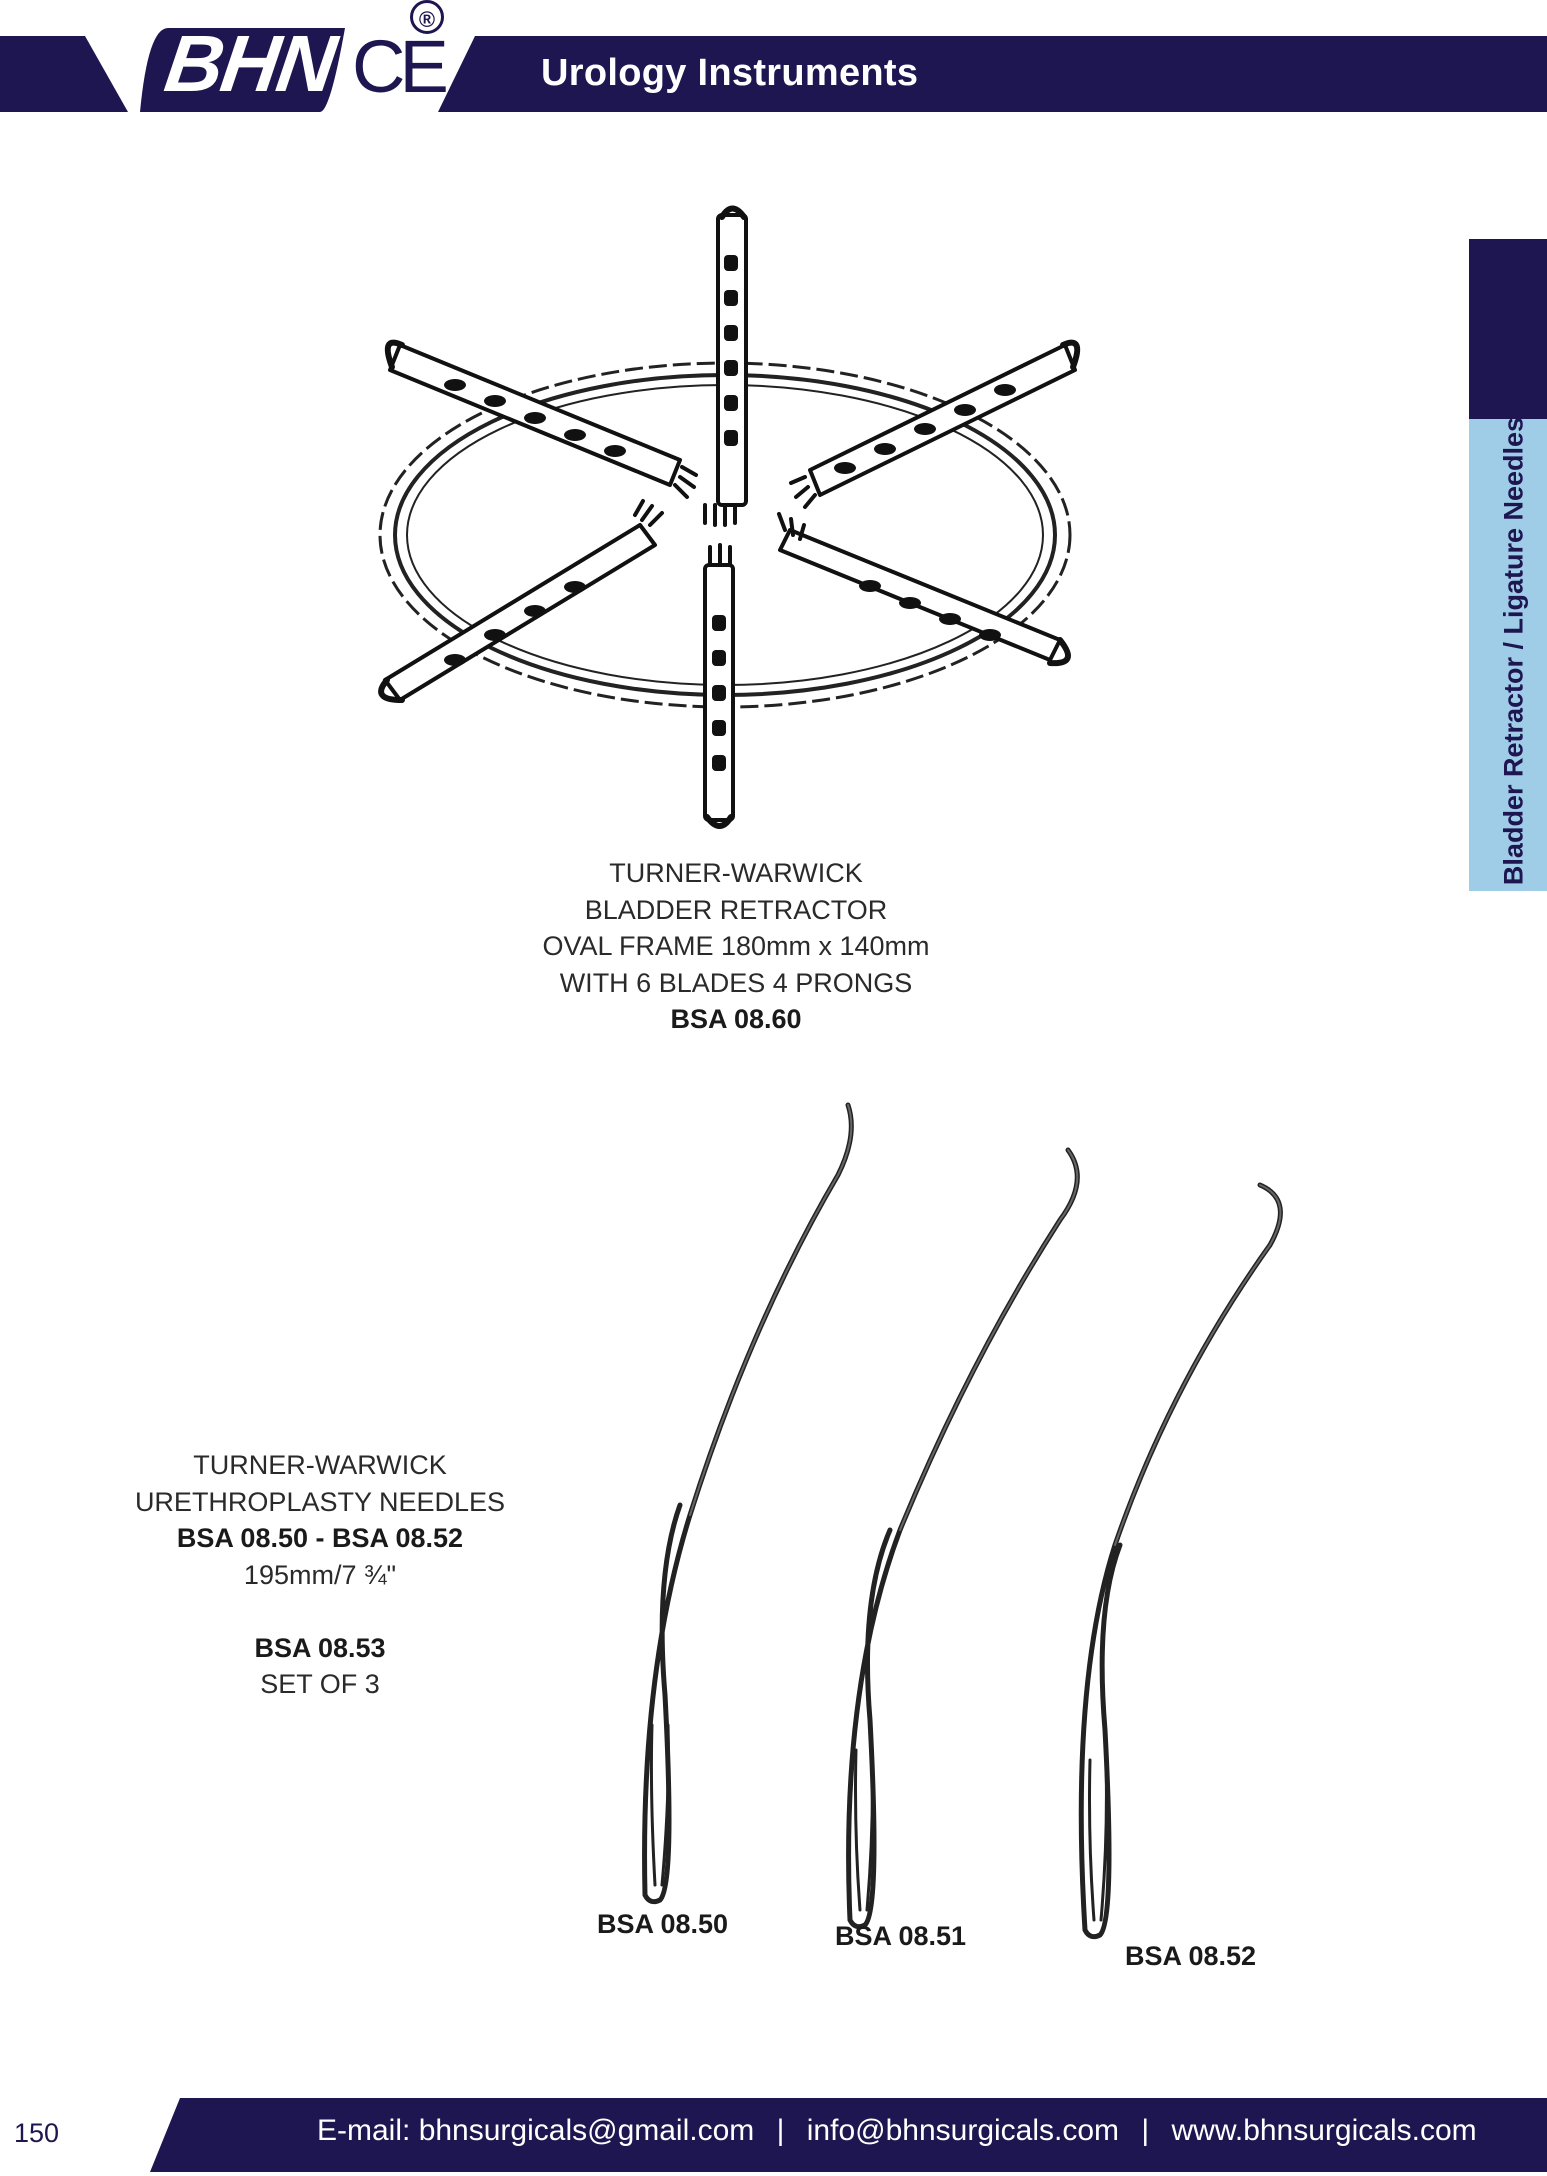 The image size is (1547, 2176). Describe the element at coordinates (37, 2133) in the screenshot. I see `page-number: 150` at that location.